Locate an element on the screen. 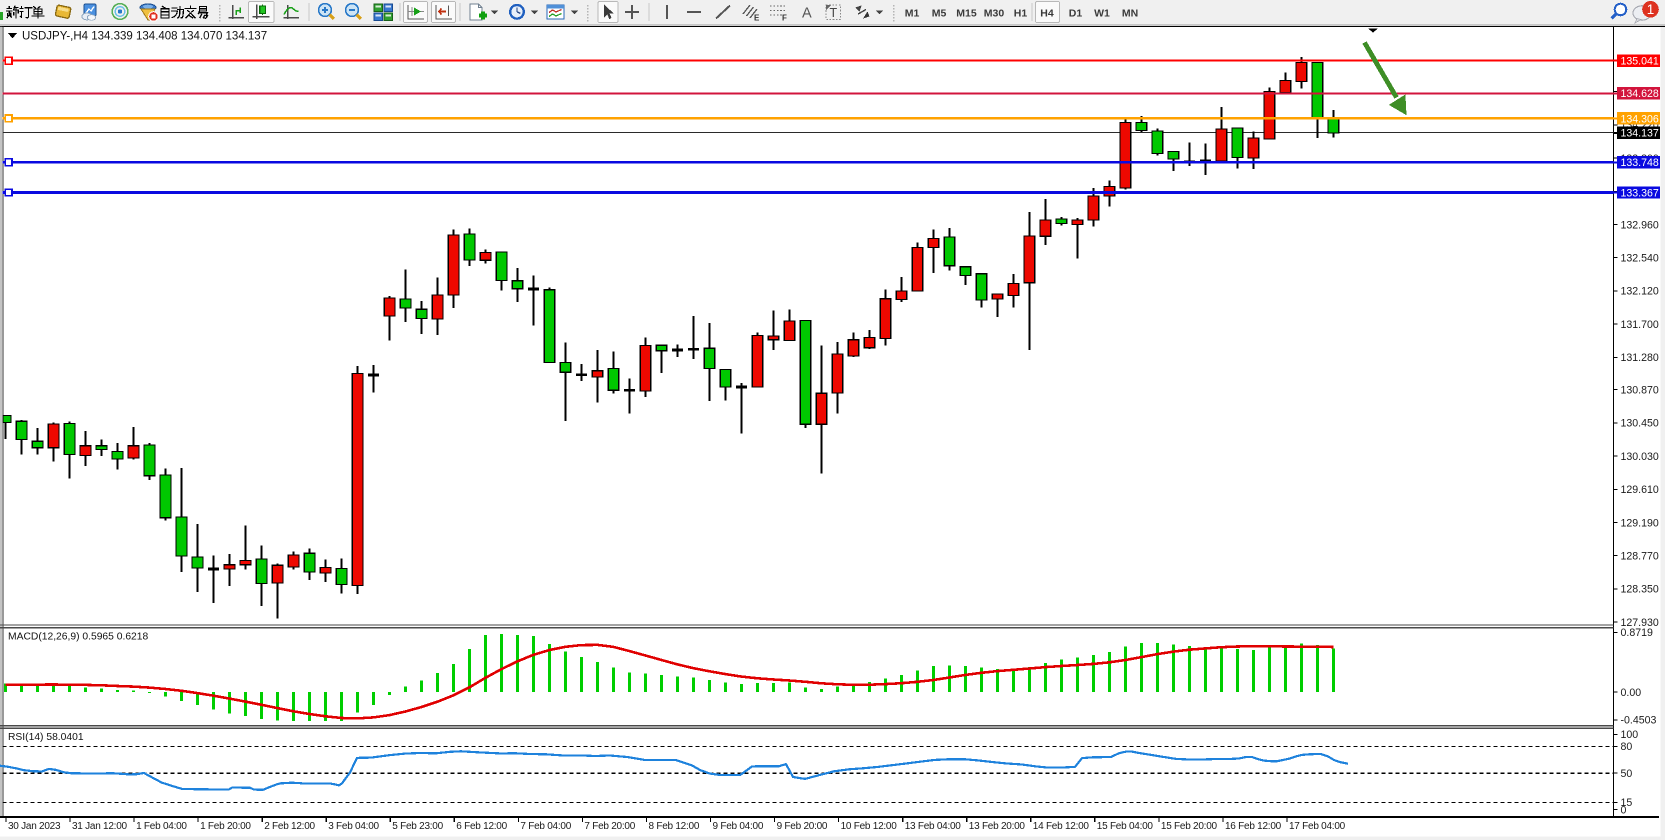  svg-text: 10 Feb 12:00 is located at coordinates (869, 826).